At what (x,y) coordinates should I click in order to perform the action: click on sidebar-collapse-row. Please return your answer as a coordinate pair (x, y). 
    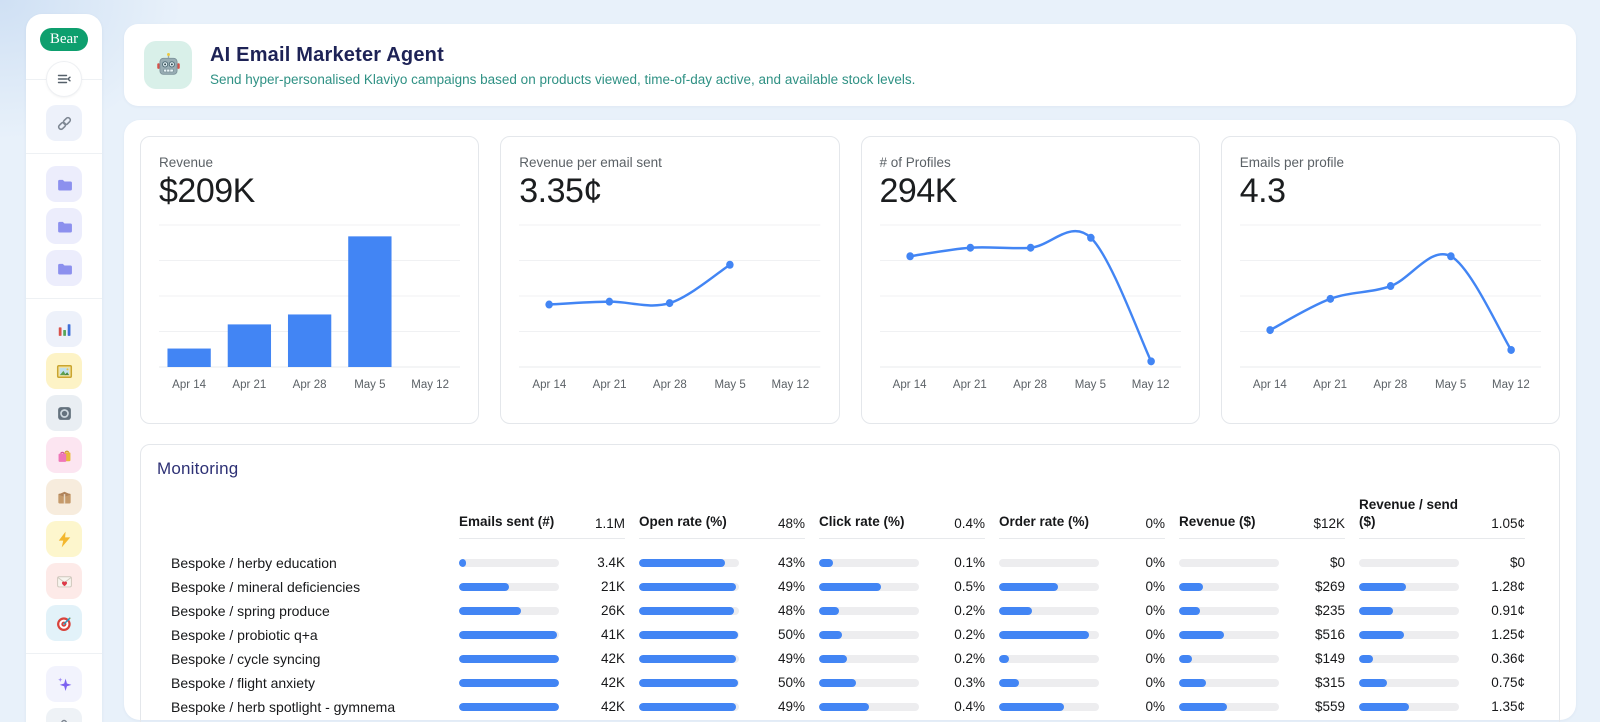
    Looking at the image, I should click on (64, 79).